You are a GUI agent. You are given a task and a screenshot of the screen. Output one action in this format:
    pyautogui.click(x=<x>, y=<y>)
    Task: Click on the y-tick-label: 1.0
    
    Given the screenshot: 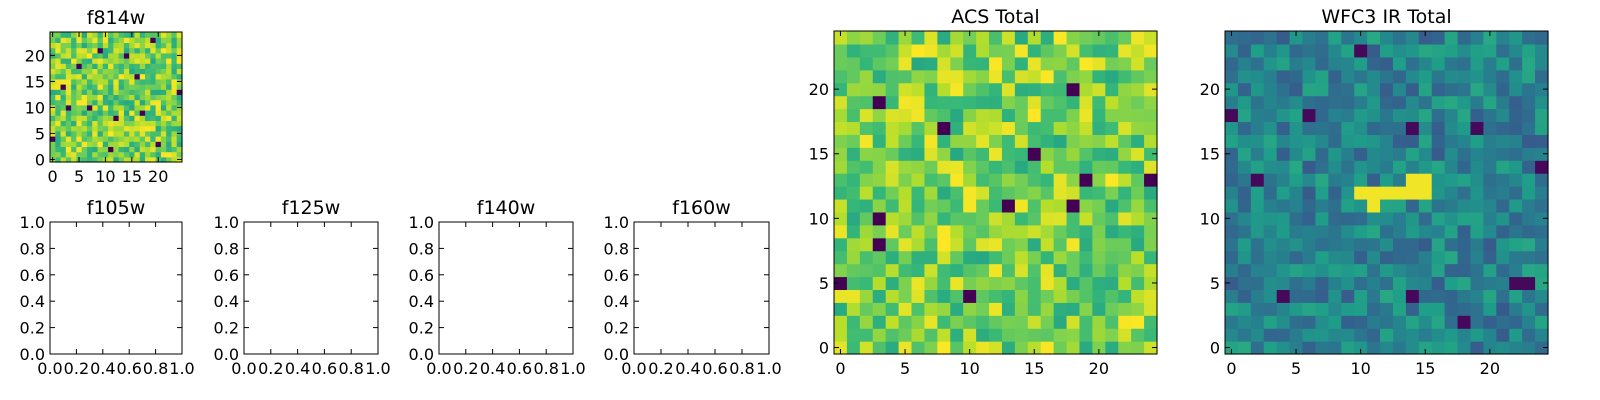 What is the action you would take?
    pyautogui.click(x=616, y=222)
    